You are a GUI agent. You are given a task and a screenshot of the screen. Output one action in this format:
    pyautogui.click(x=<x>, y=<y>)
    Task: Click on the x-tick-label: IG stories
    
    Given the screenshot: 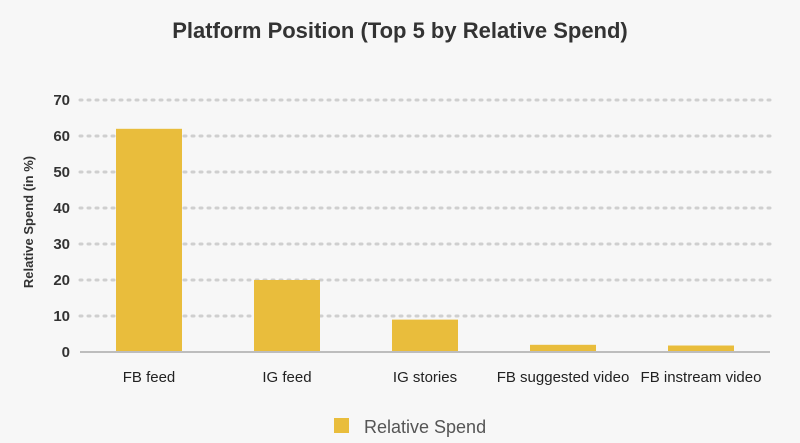 What is the action you would take?
    pyautogui.click(x=425, y=377)
    